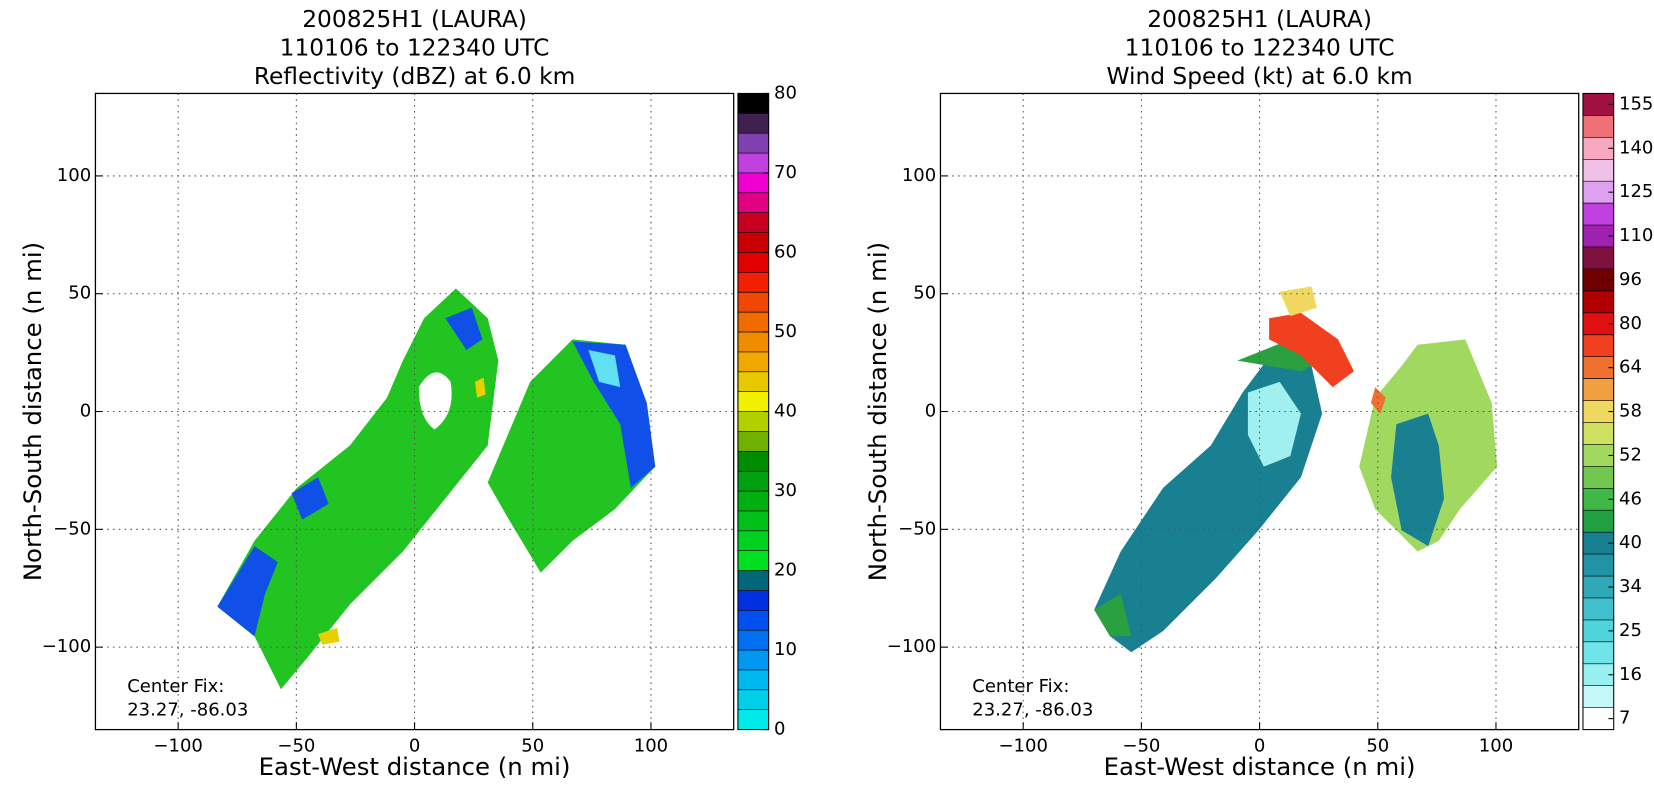 The width and height of the screenshot is (1654, 787). Describe the element at coordinates (1630, 454) in the screenshot. I see `colorbar-tick-label: 52` at that location.